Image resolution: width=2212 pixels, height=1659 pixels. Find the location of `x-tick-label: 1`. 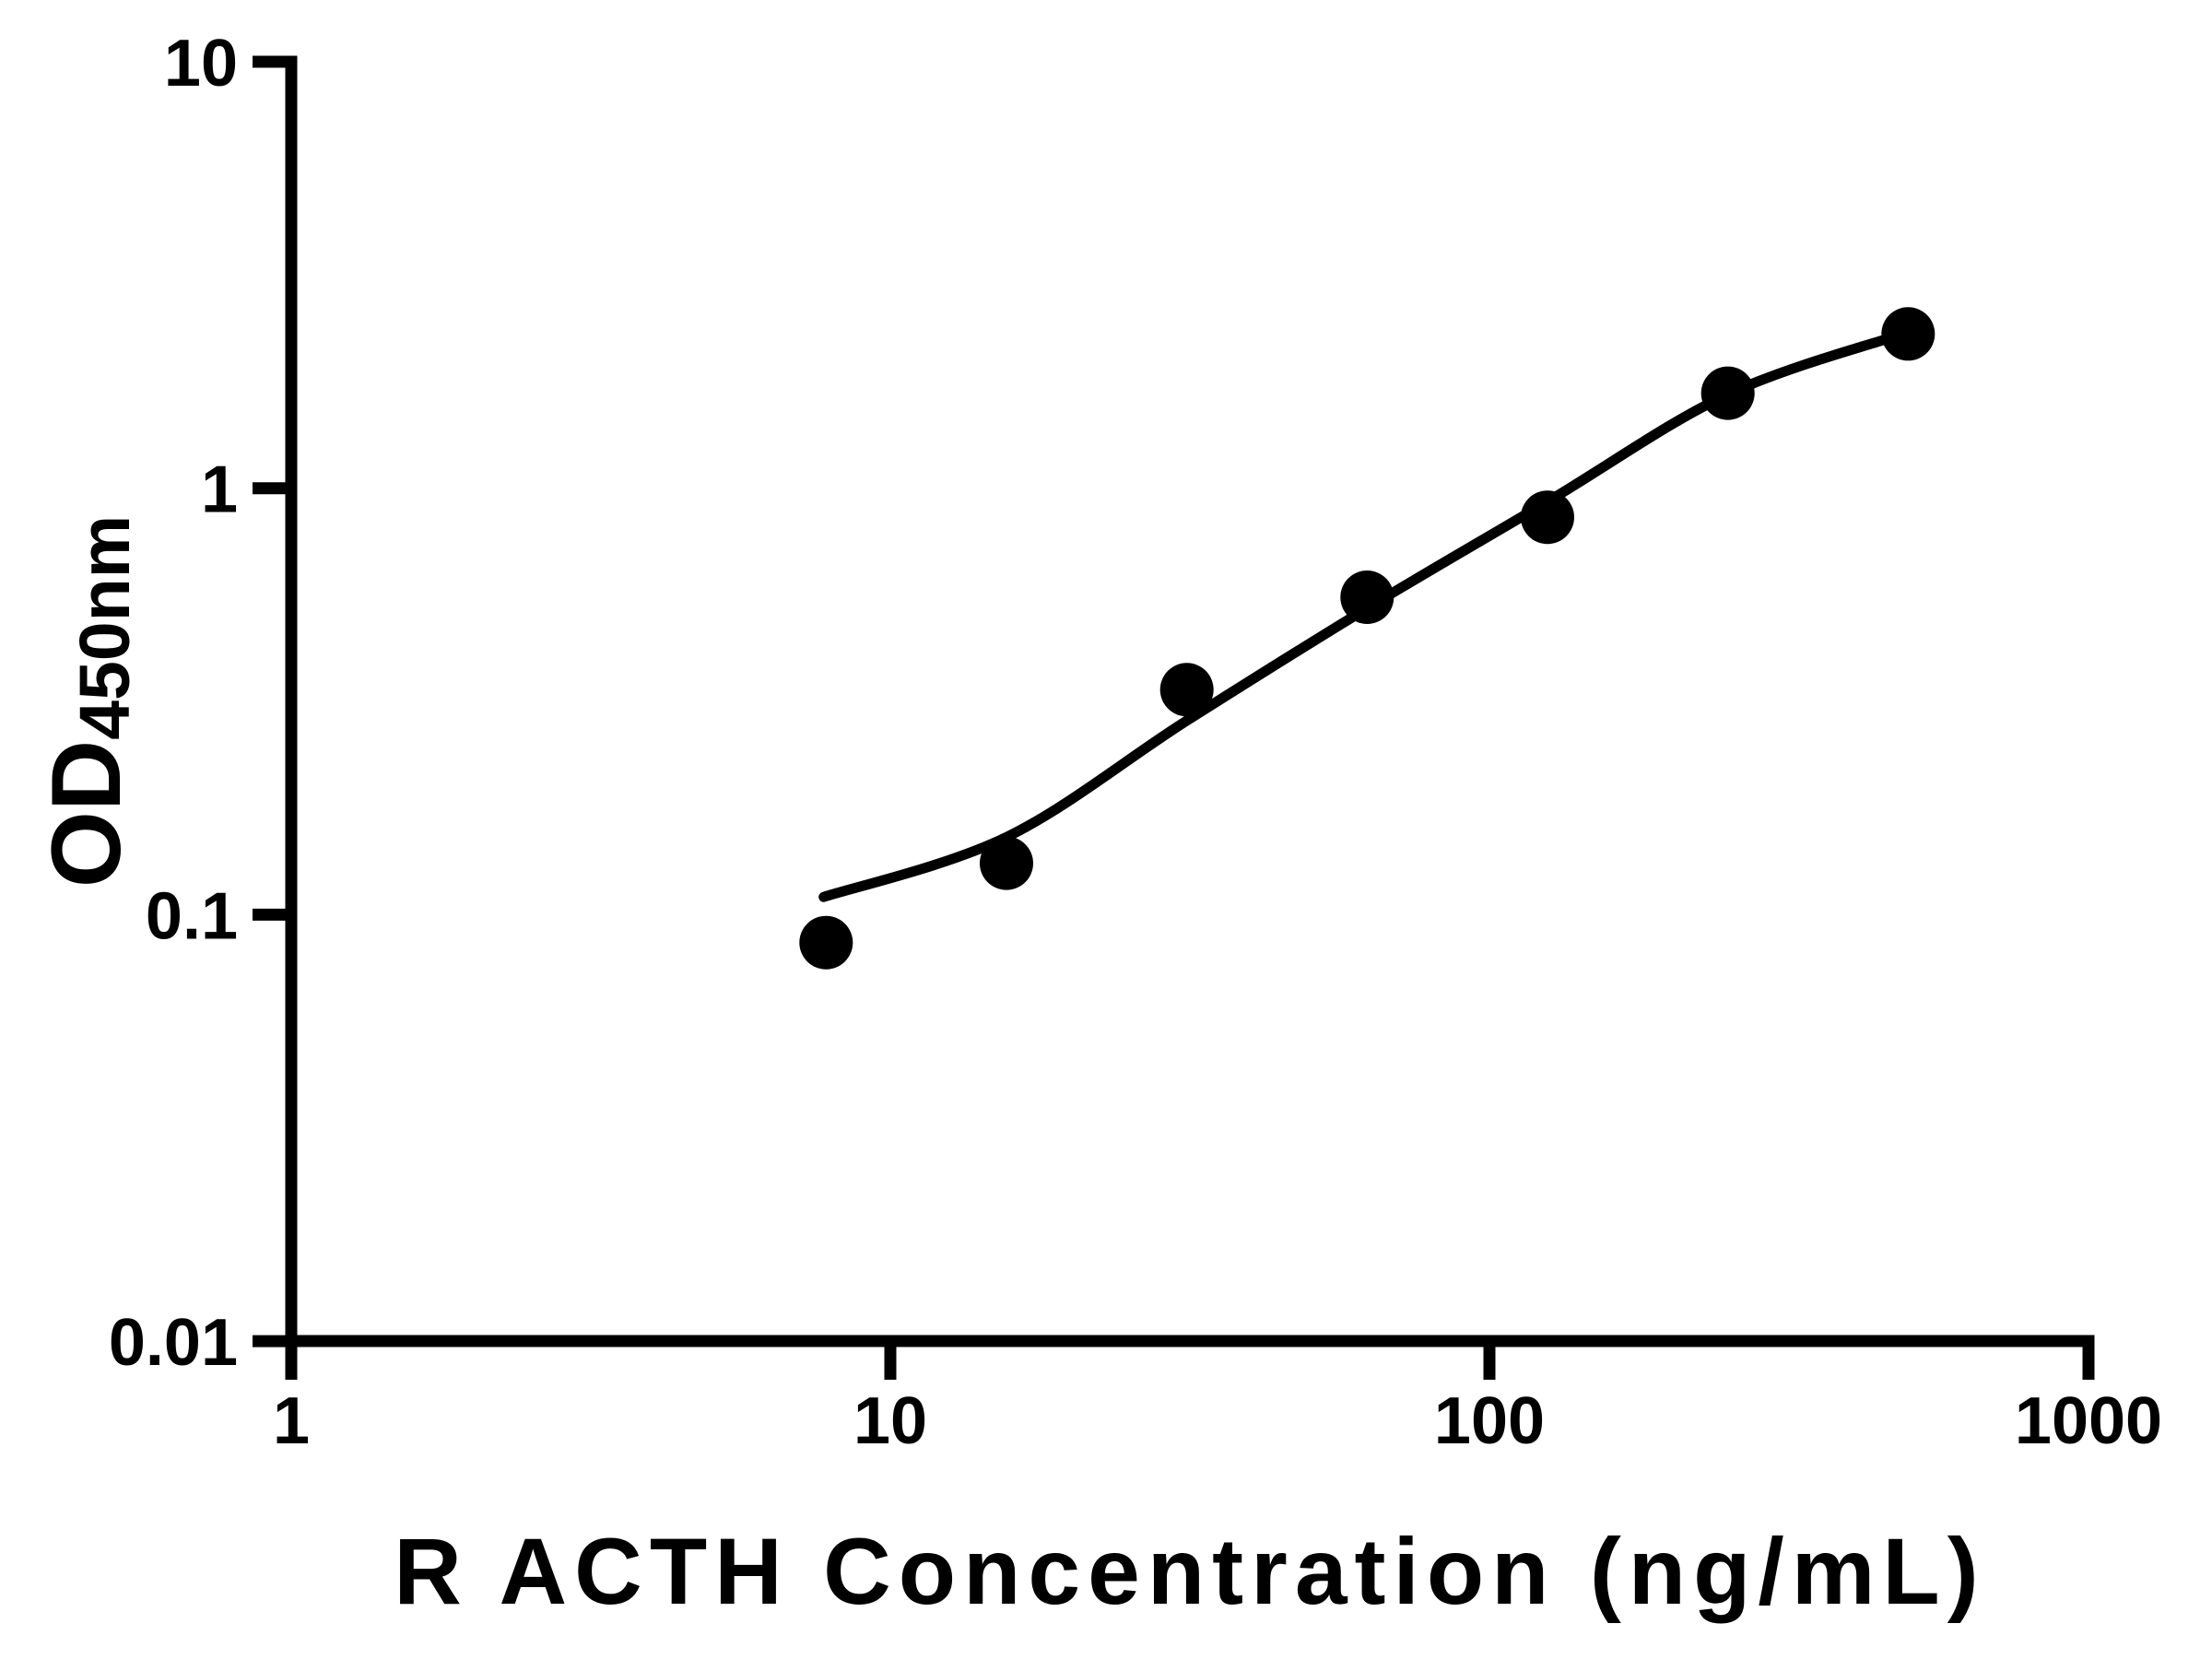

x-tick-label: 1 is located at coordinates (291, 1421).